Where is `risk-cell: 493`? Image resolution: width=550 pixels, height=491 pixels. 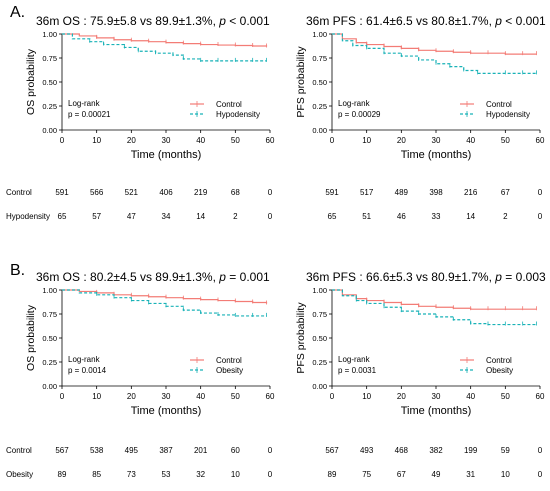
risk-cell: 493 is located at coordinates (366, 450).